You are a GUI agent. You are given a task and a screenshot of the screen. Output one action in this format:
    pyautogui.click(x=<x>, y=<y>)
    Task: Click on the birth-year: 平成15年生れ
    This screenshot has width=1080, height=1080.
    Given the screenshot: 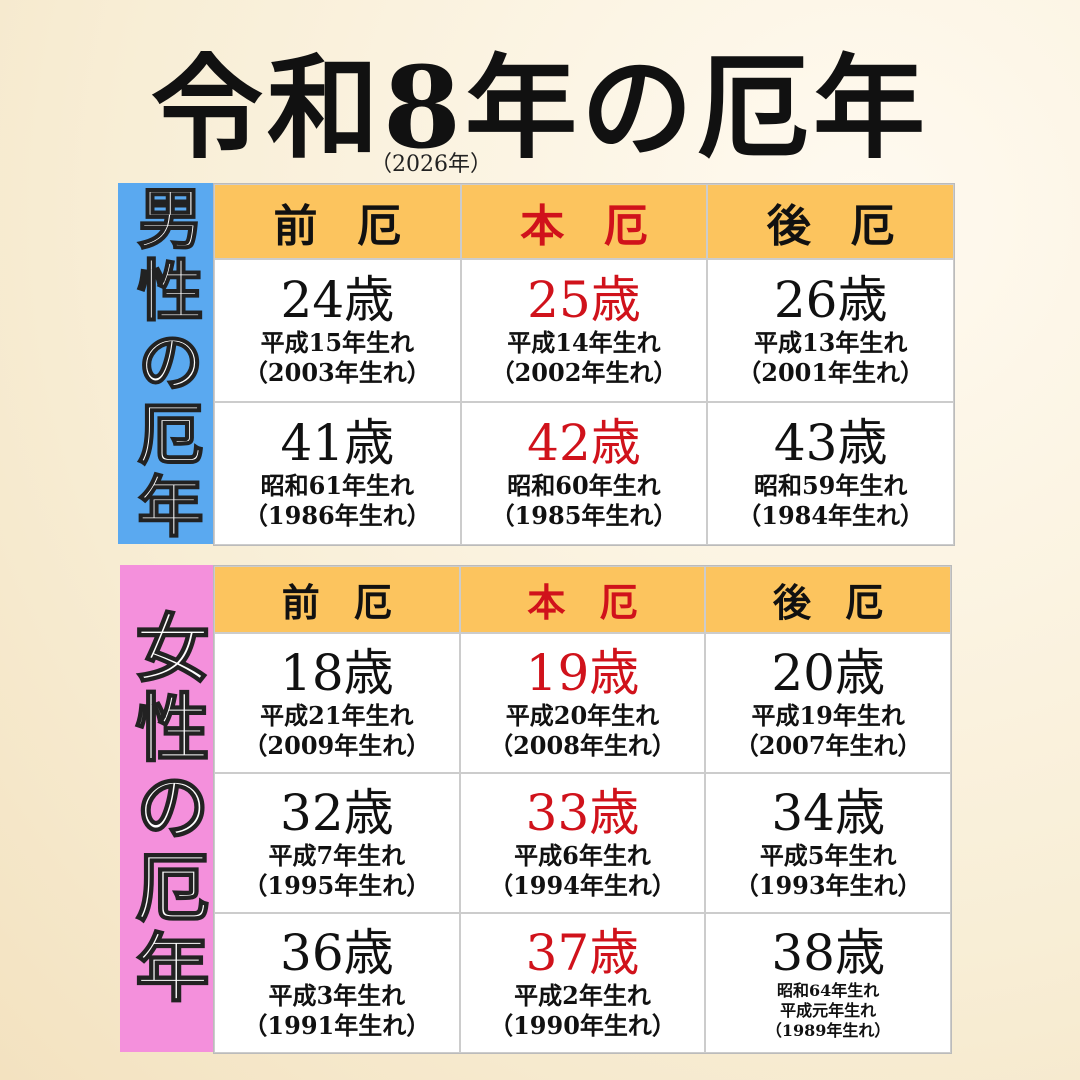 What is the action you would take?
    pyautogui.click(x=337, y=342)
    